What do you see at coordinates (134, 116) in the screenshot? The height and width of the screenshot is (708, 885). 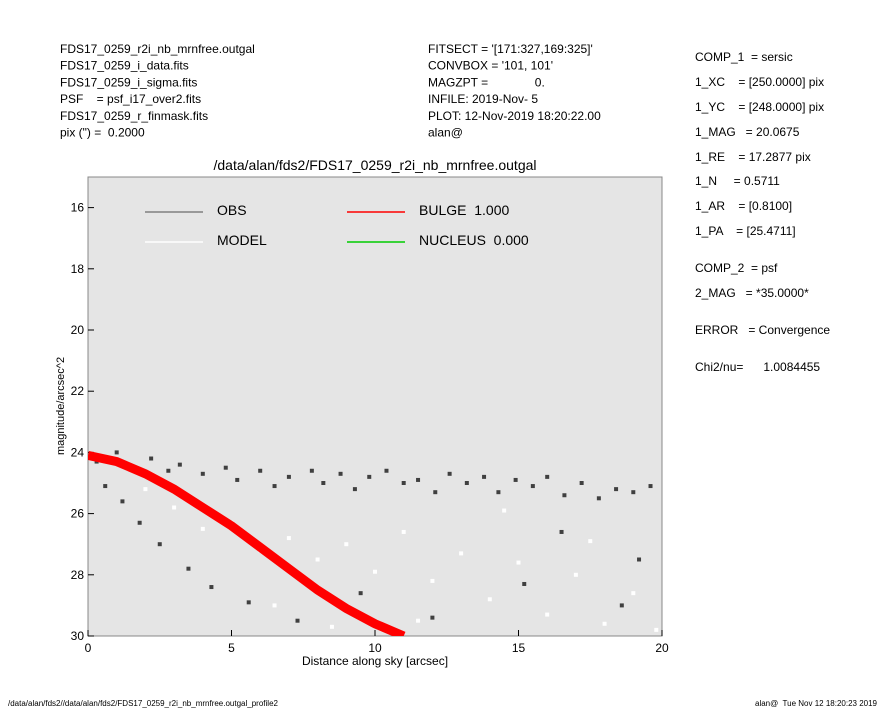 I see `header-left-line: FDS17_0259_r_finmask.fits` at bounding box center [134, 116].